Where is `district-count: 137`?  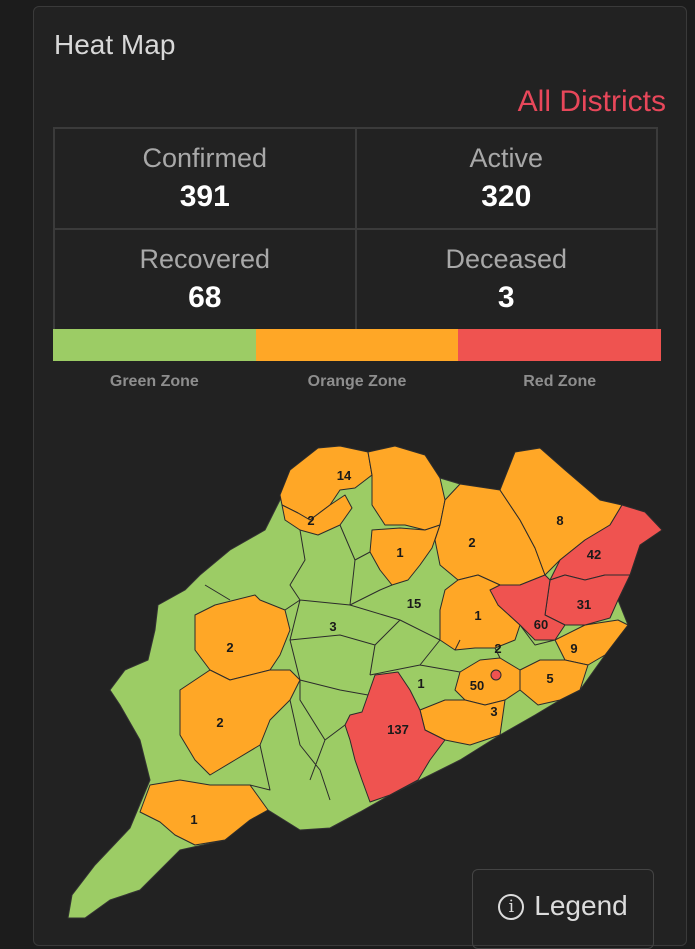
district-count: 137 is located at coordinates (398, 729).